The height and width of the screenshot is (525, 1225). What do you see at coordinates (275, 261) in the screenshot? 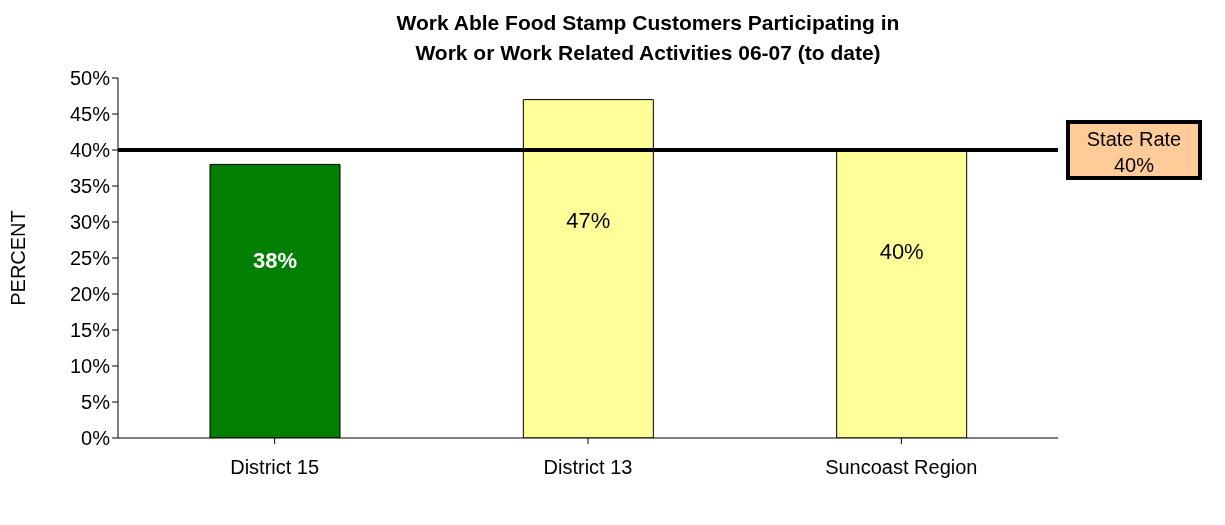
I see `data-label: 38%` at bounding box center [275, 261].